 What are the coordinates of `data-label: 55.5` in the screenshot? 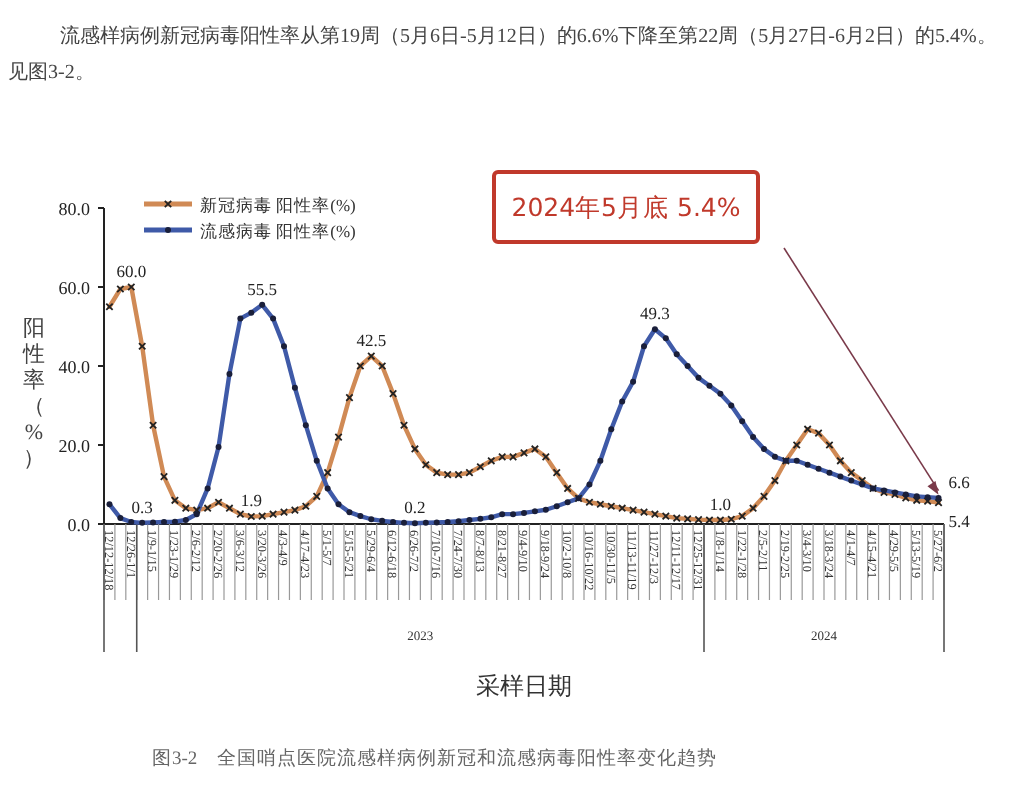 It's located at (262, 288).